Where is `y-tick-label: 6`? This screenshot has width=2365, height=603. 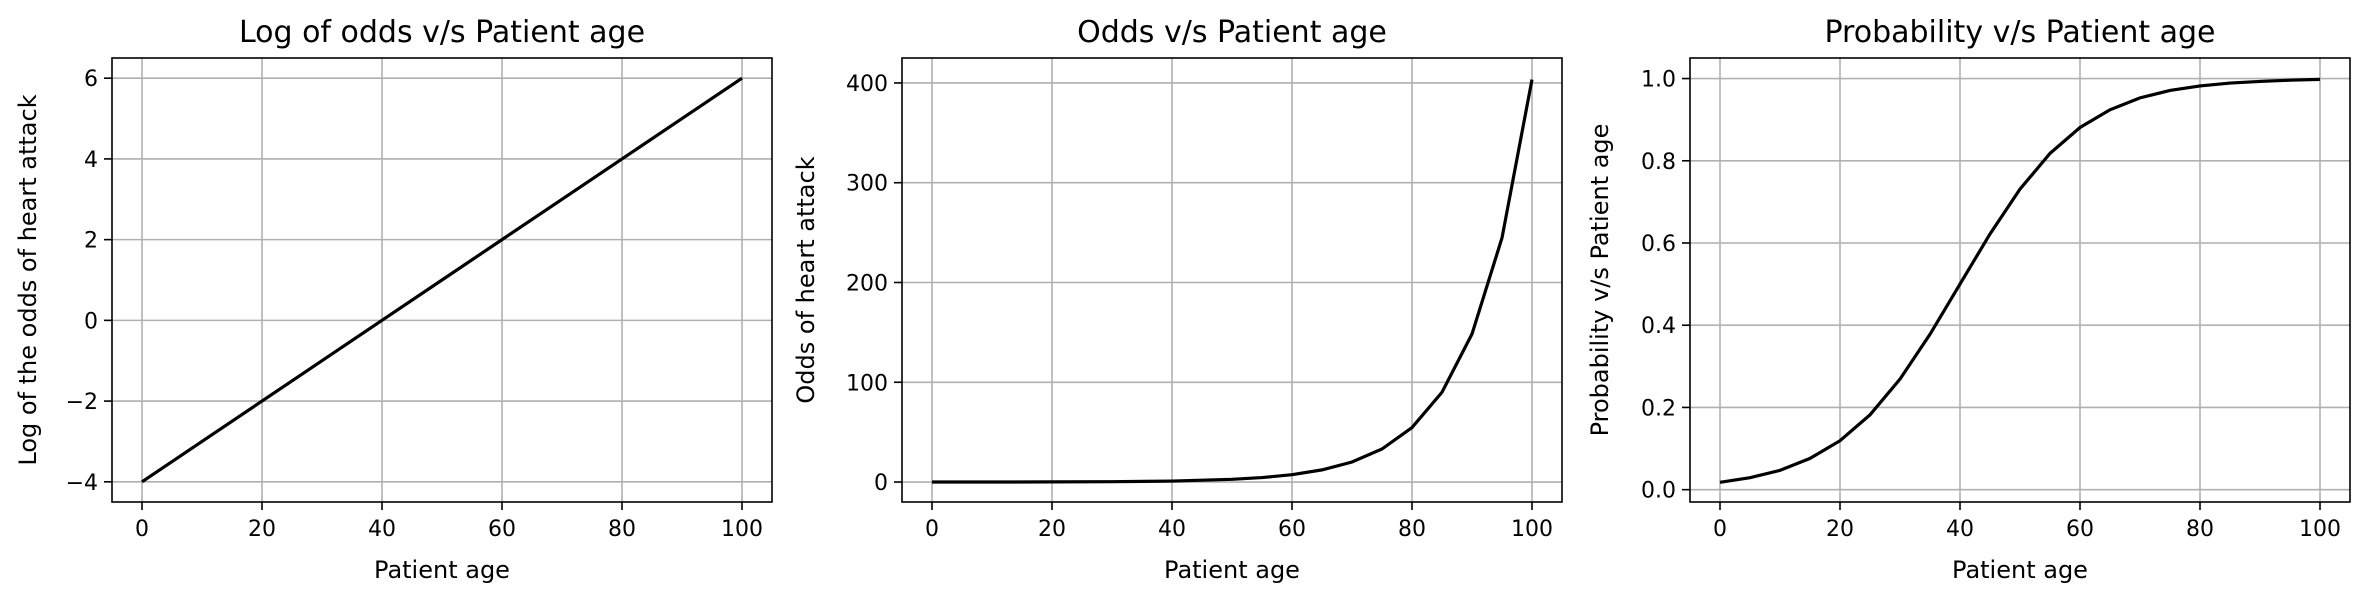 y-tick-label: 6 is located at coordinates (91, 79).